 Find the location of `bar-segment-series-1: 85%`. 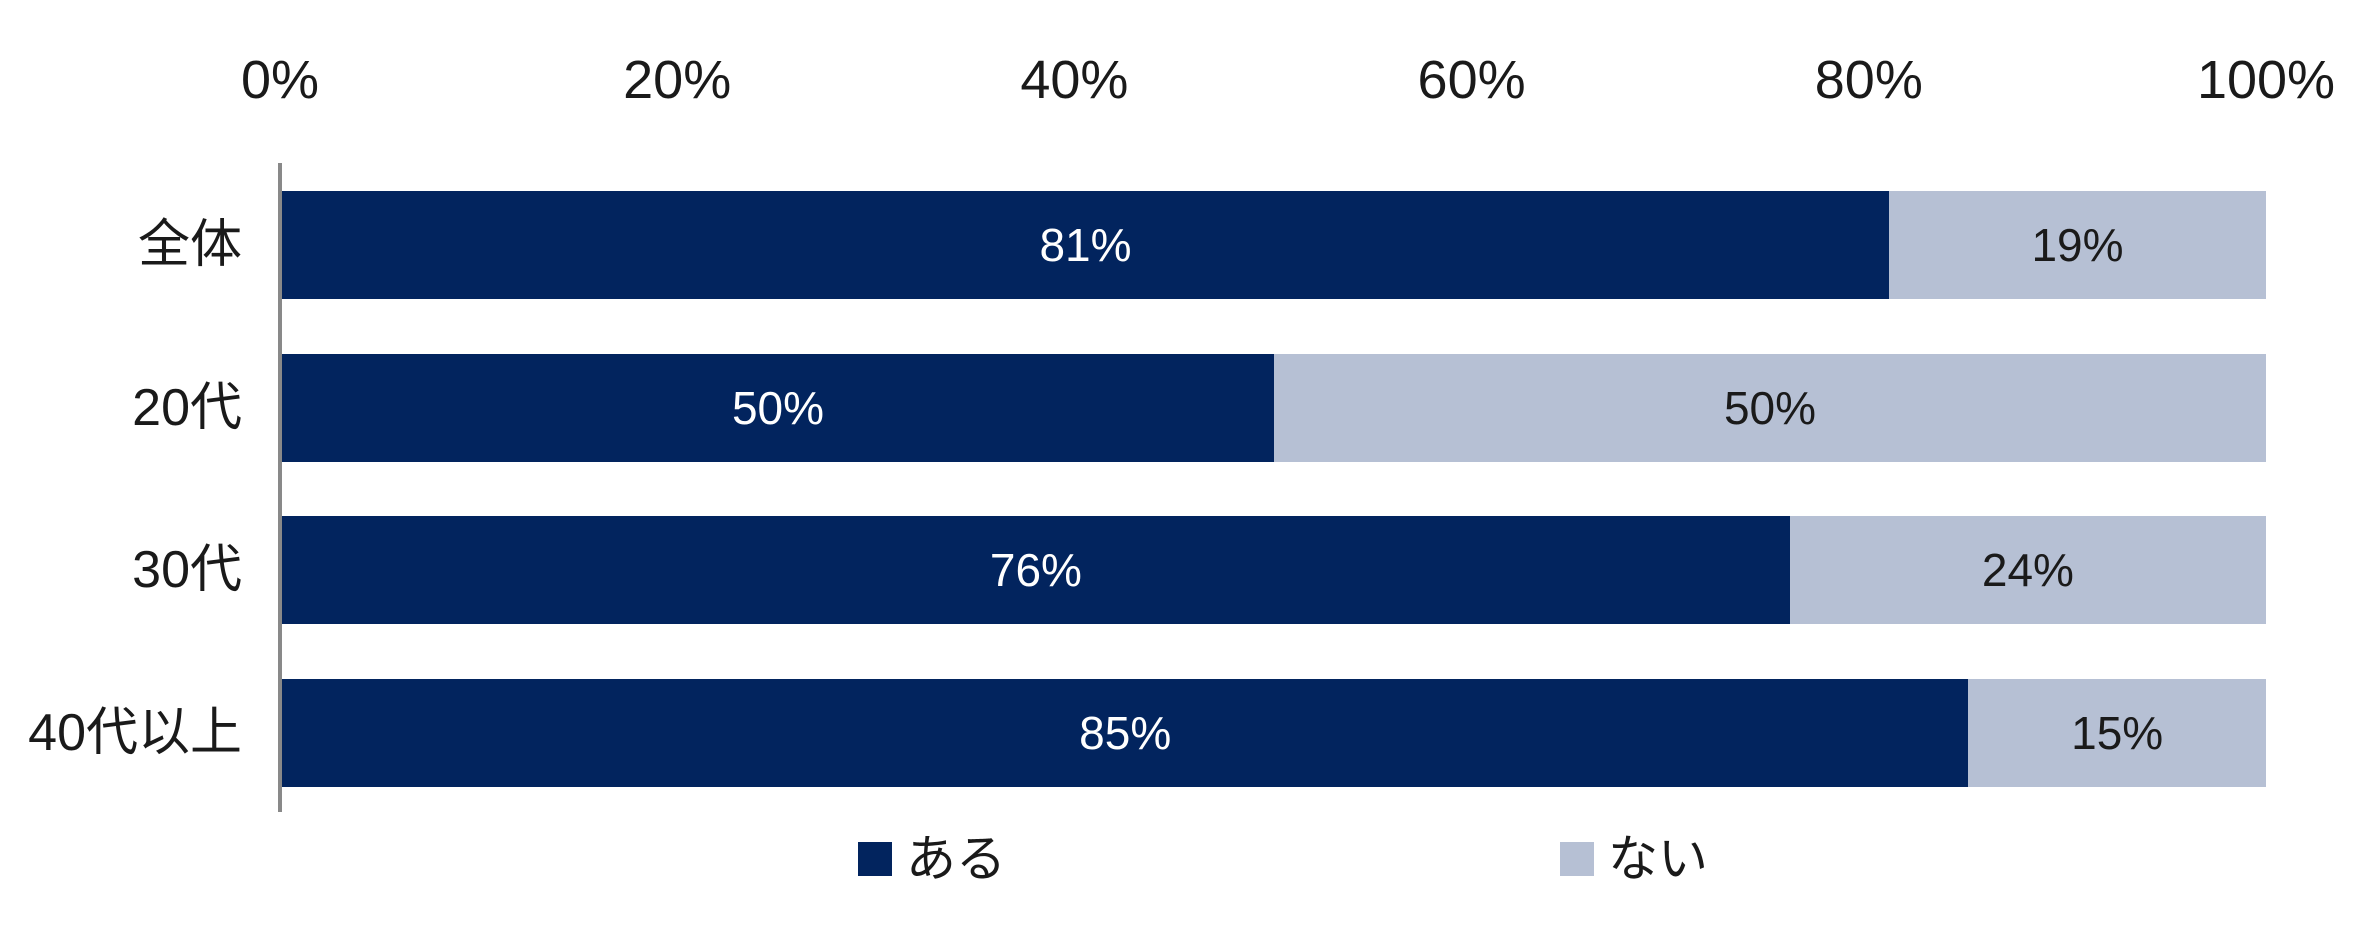

bar-segment-series-1: 85% is located at coordinates (1125, 733).